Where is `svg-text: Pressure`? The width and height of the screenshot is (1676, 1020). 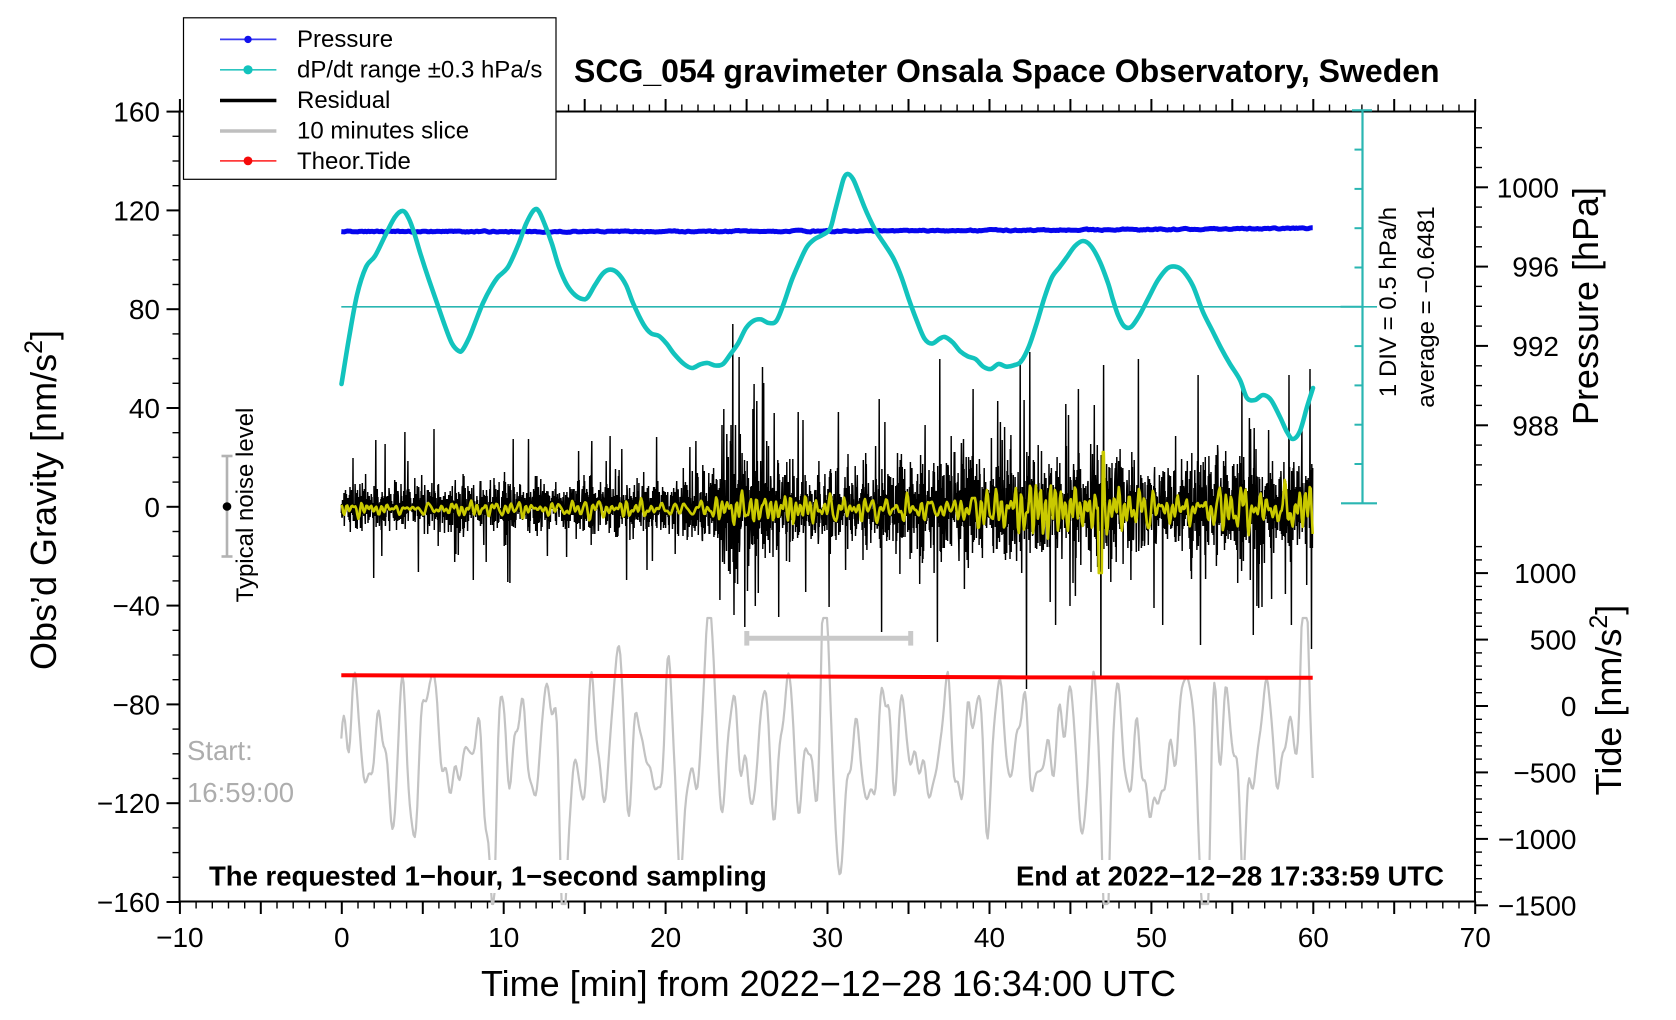 svg-text: Pressure is located at coordinates (345, 39).